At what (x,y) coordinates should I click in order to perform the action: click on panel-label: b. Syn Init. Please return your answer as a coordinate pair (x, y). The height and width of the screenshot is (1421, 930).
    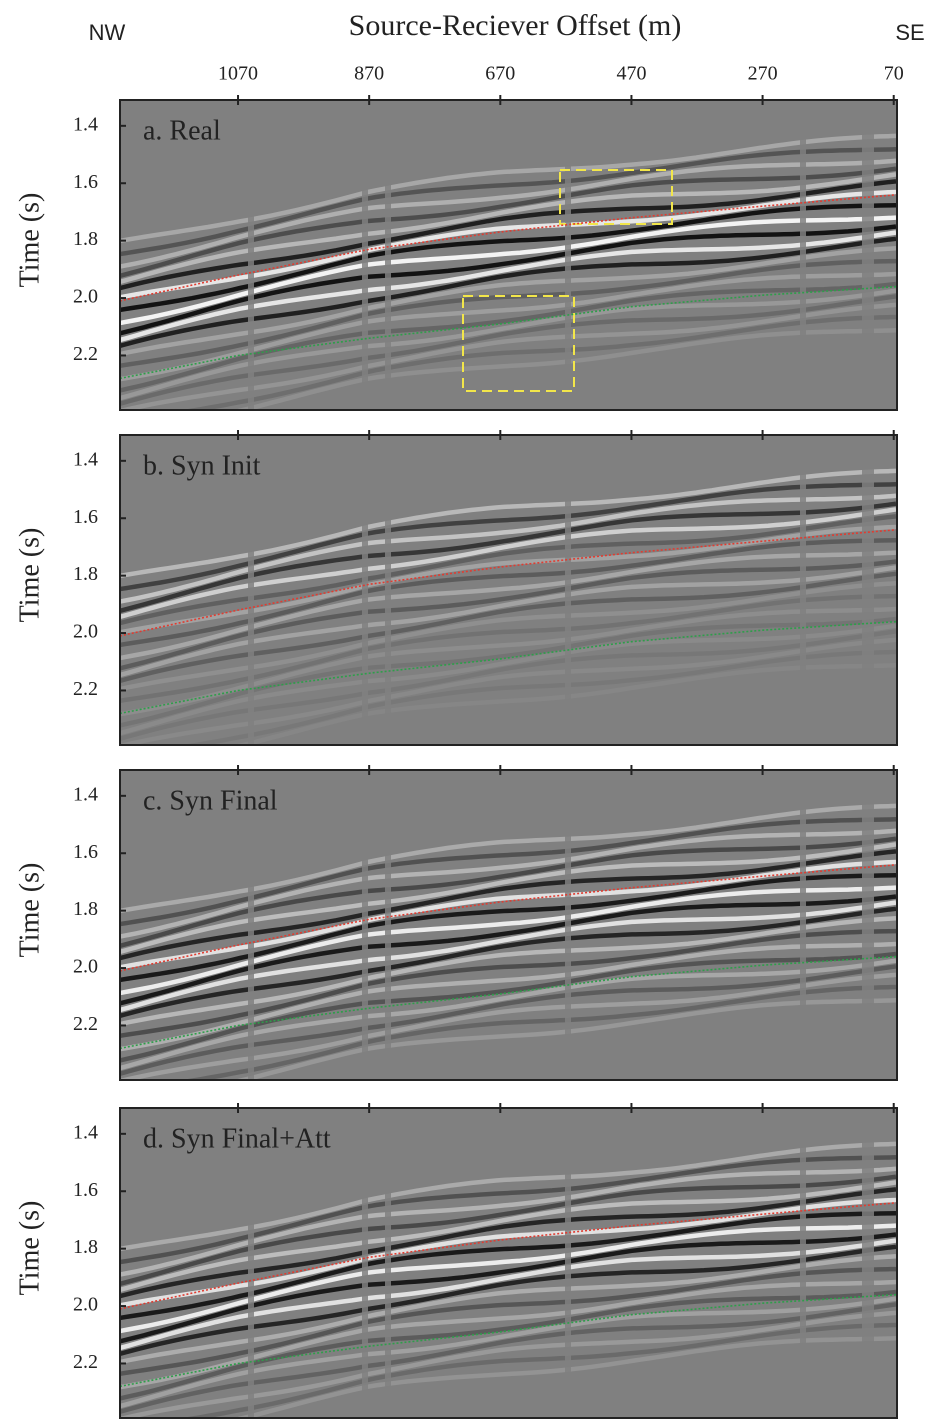
    Looking at the image, I should click on (202, 465).